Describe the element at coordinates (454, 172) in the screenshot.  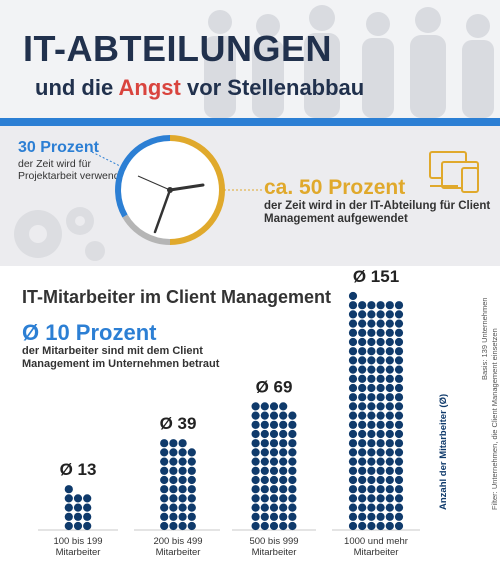
I see `devices-icon` at that location.